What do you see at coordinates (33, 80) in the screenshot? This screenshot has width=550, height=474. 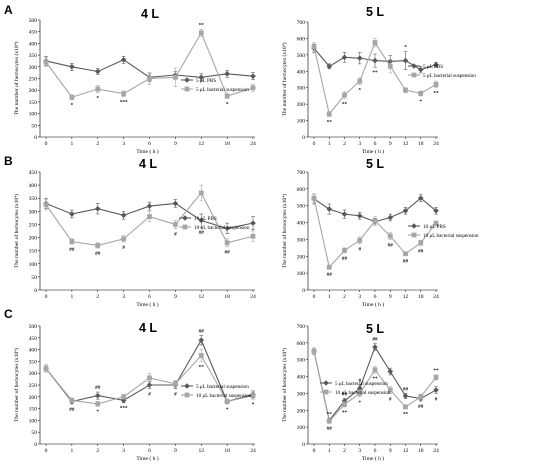 I see `y-tick-label: 250` at bounding box center [33, 80].